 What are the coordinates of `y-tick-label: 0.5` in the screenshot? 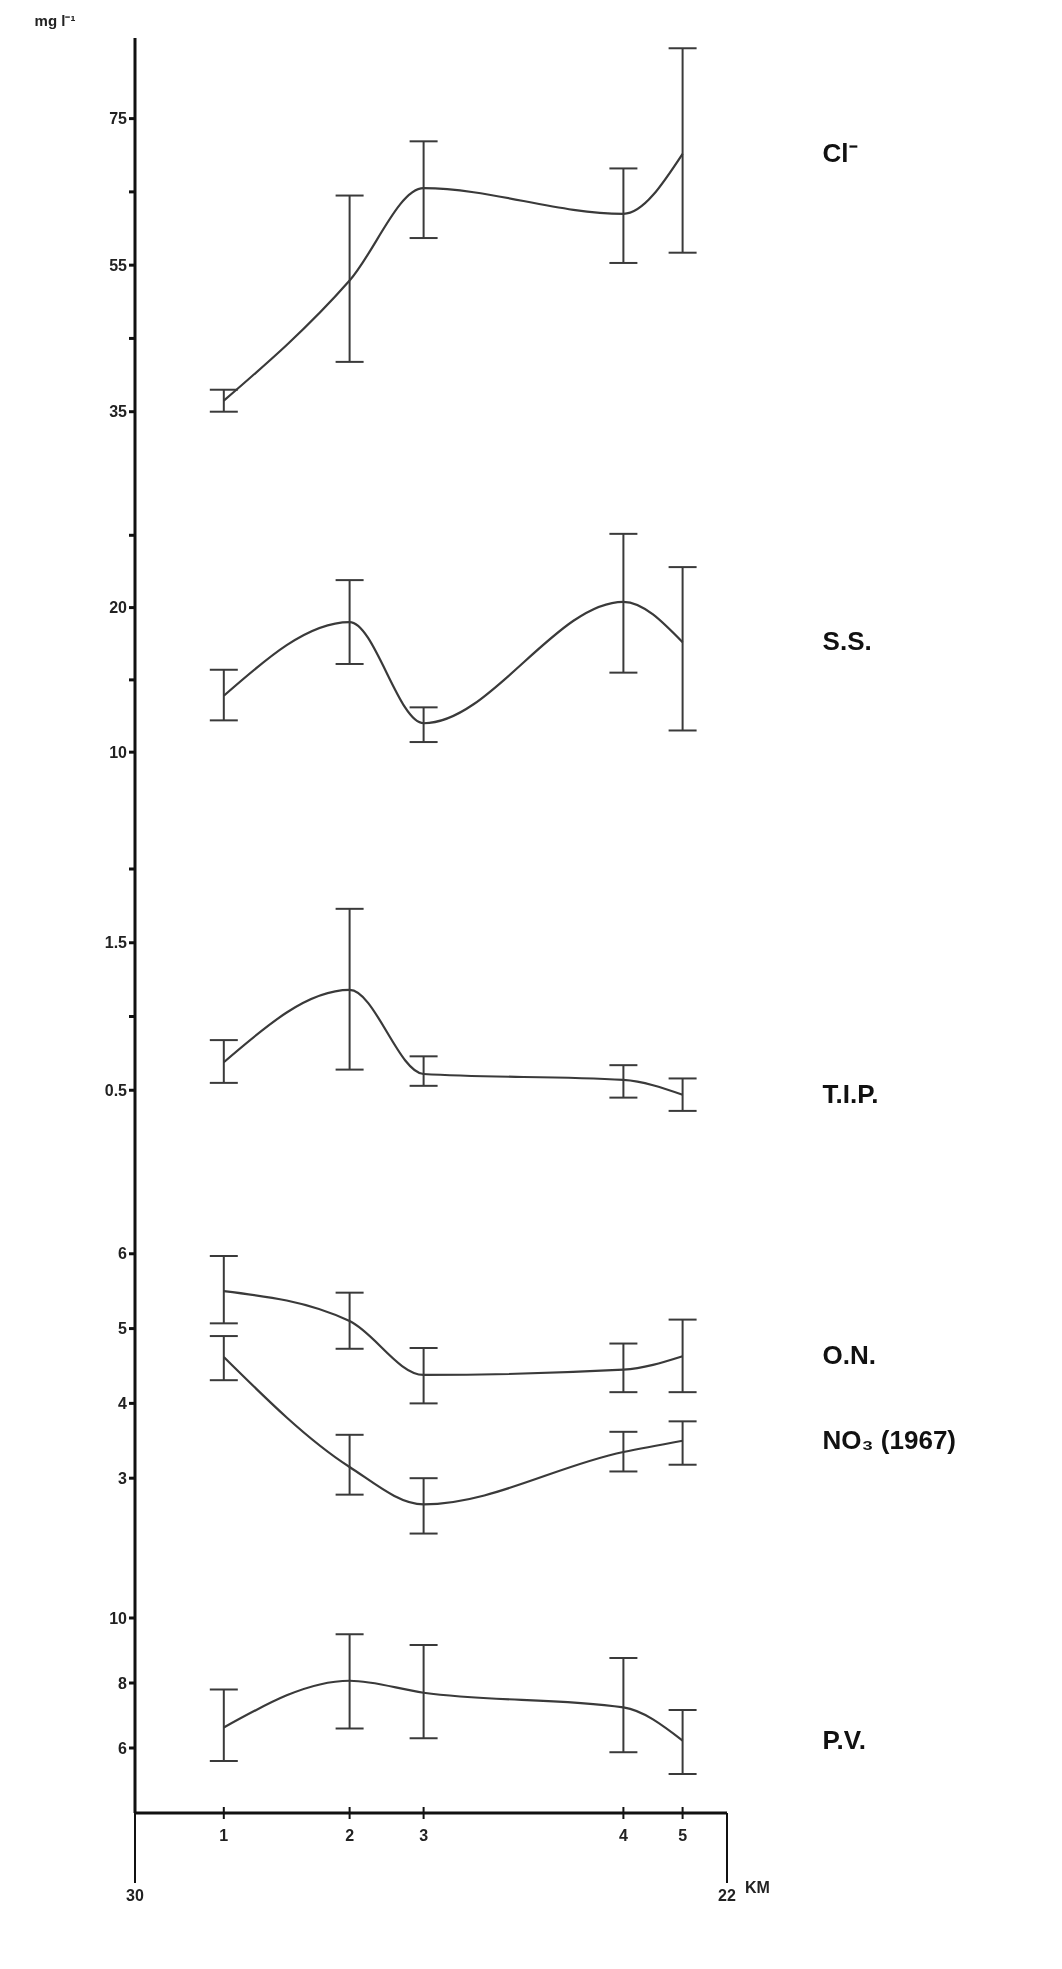 It's located at (116, 1090).